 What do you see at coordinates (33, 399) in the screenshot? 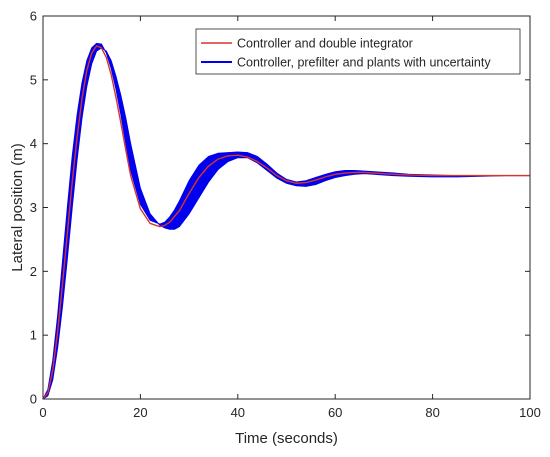
I see `y-tick-label: 0` at bounding box center [33, 399].